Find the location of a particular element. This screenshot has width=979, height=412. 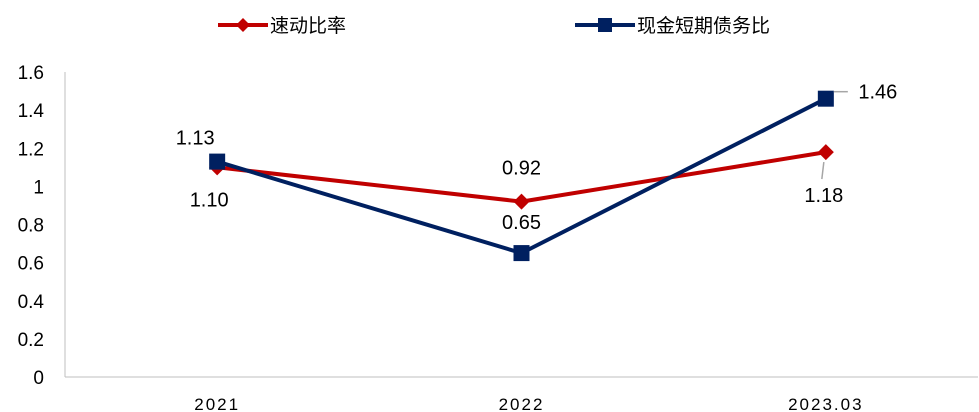

x-tick-label: 2023.03 is located at coordinates (825, 403).